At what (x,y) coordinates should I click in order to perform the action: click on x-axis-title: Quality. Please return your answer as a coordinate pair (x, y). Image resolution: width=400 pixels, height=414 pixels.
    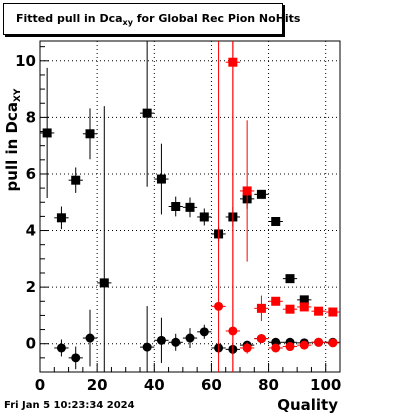
    Looking at the image, I should click on (307, 405).